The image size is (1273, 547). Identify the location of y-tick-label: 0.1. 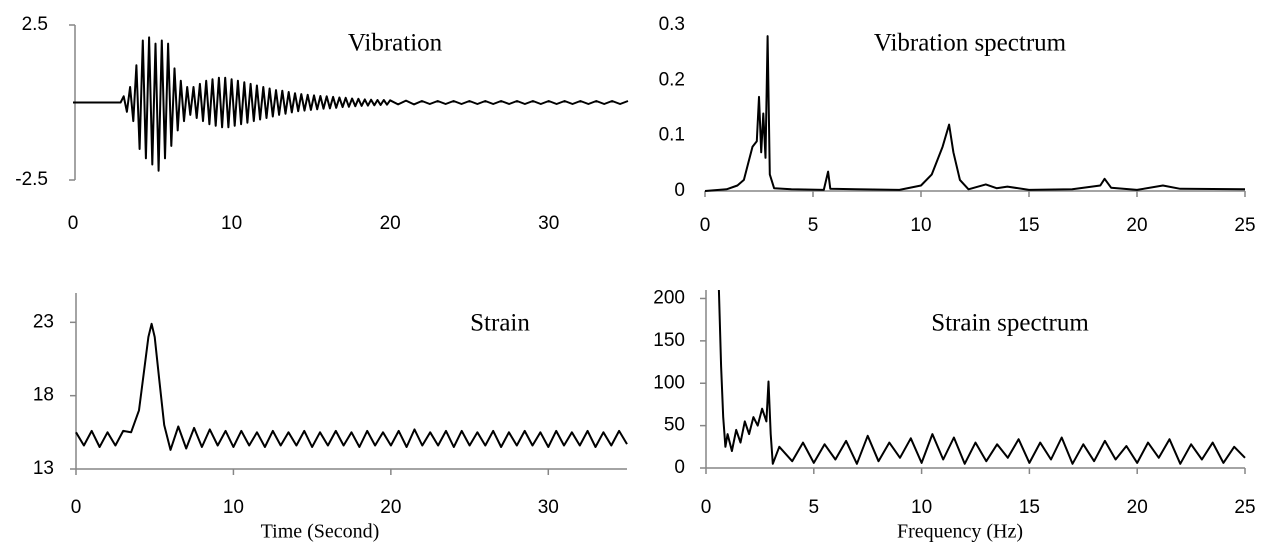
(672, 135).